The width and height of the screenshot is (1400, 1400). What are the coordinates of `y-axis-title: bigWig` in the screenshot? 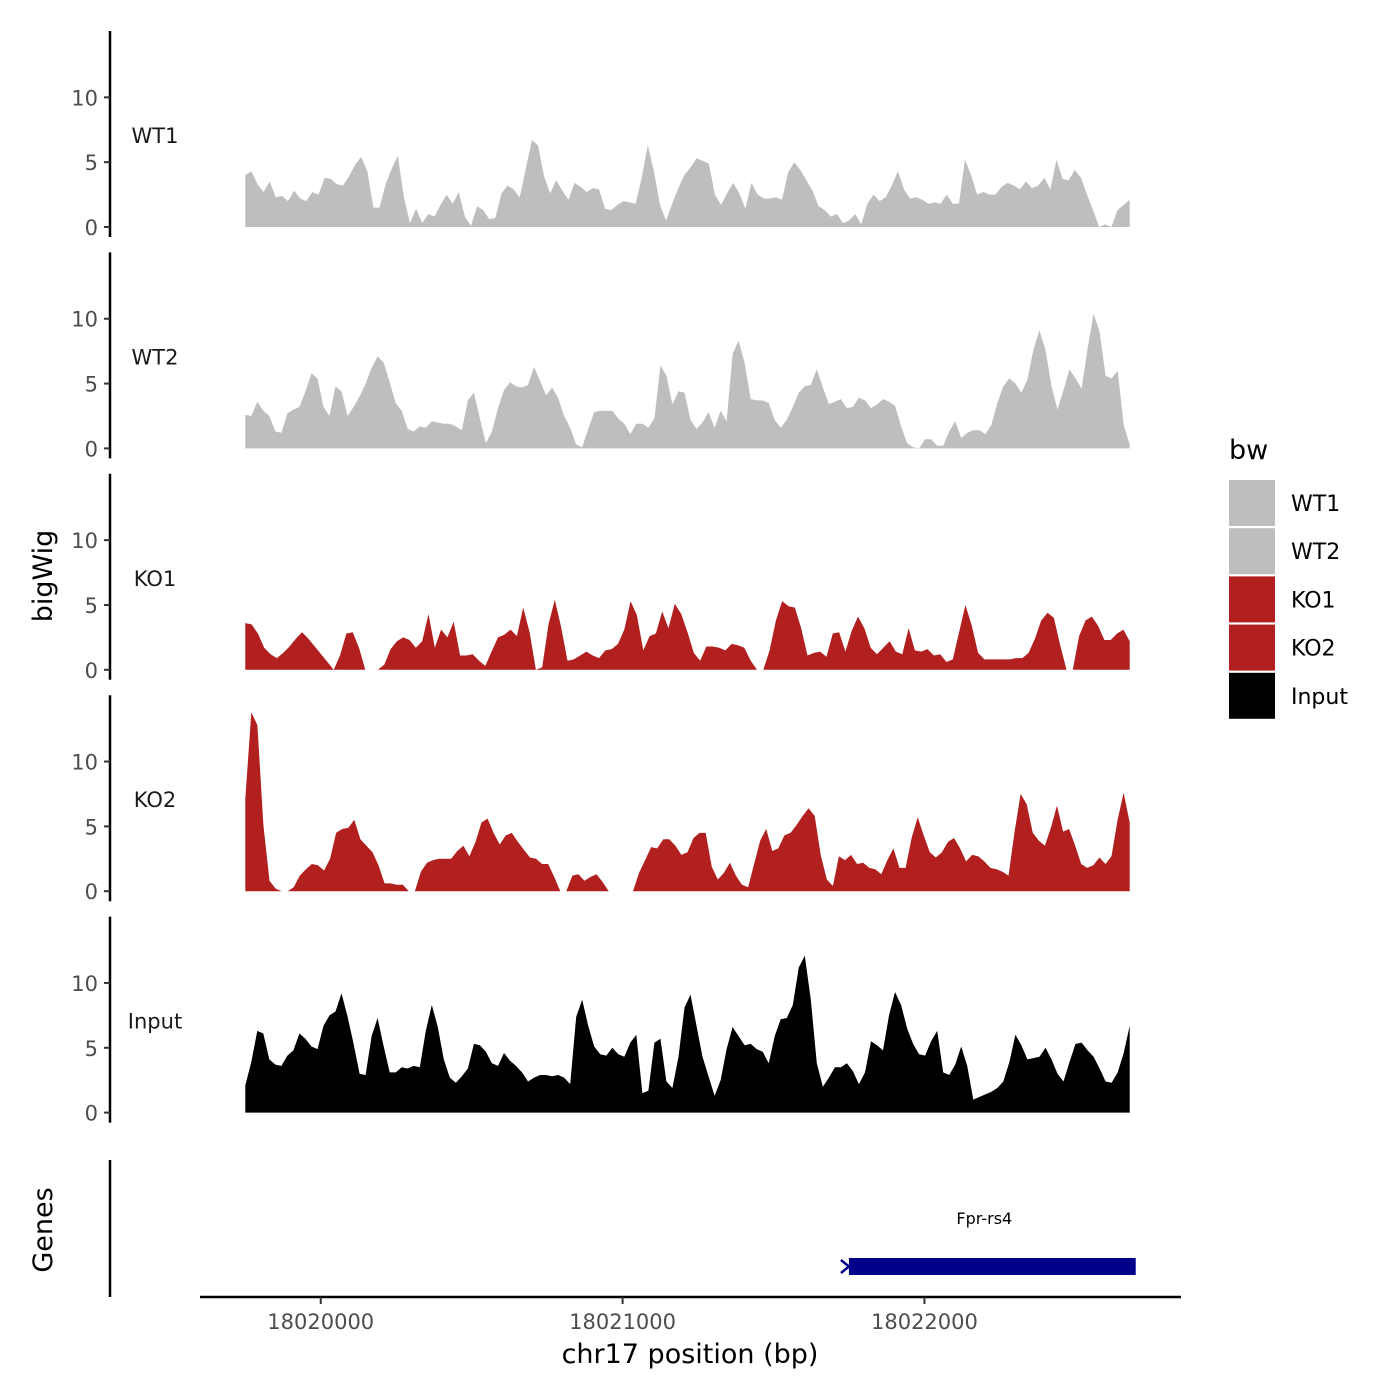 It's located at (43, 576).